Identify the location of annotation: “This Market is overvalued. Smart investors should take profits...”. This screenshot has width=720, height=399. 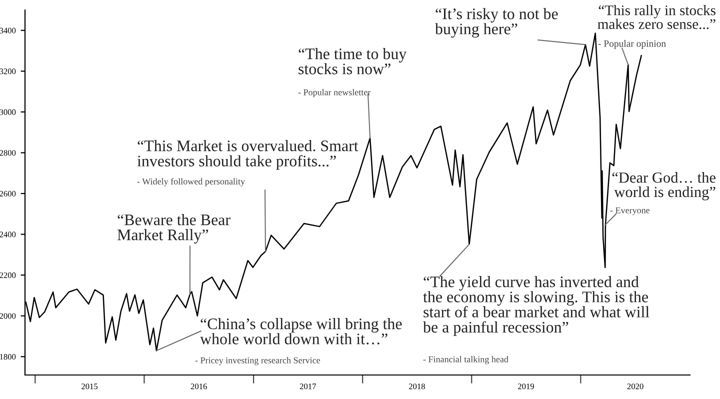
(247, 155).